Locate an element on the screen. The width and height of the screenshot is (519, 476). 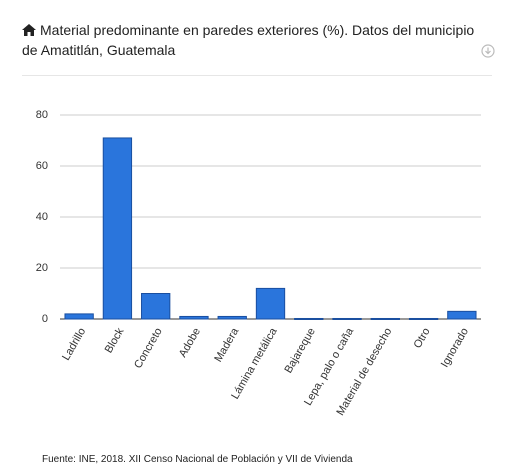
x-tick-label: Madera is located at coordinates (226, 344).